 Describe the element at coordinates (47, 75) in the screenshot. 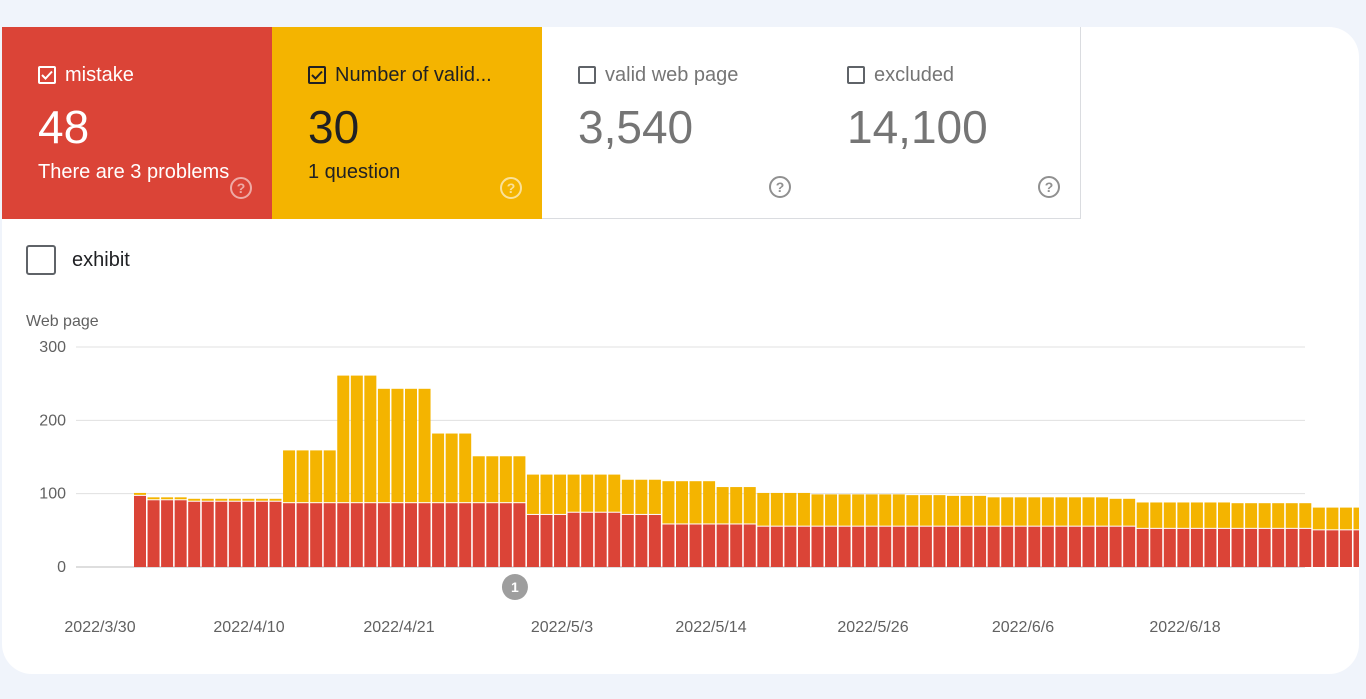

I see `error-checkbox` at that location.